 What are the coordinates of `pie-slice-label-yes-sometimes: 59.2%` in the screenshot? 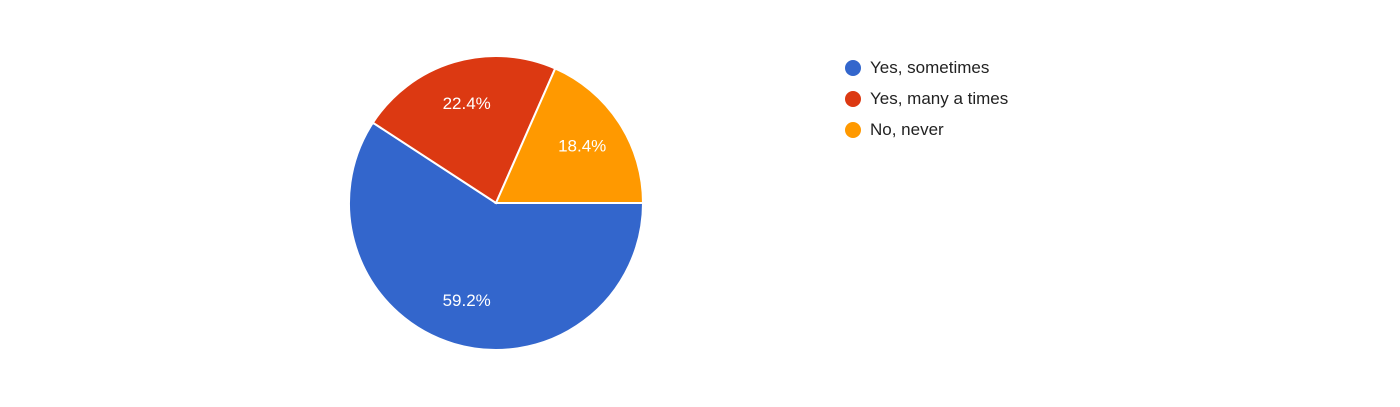 It's located at (467, 300).